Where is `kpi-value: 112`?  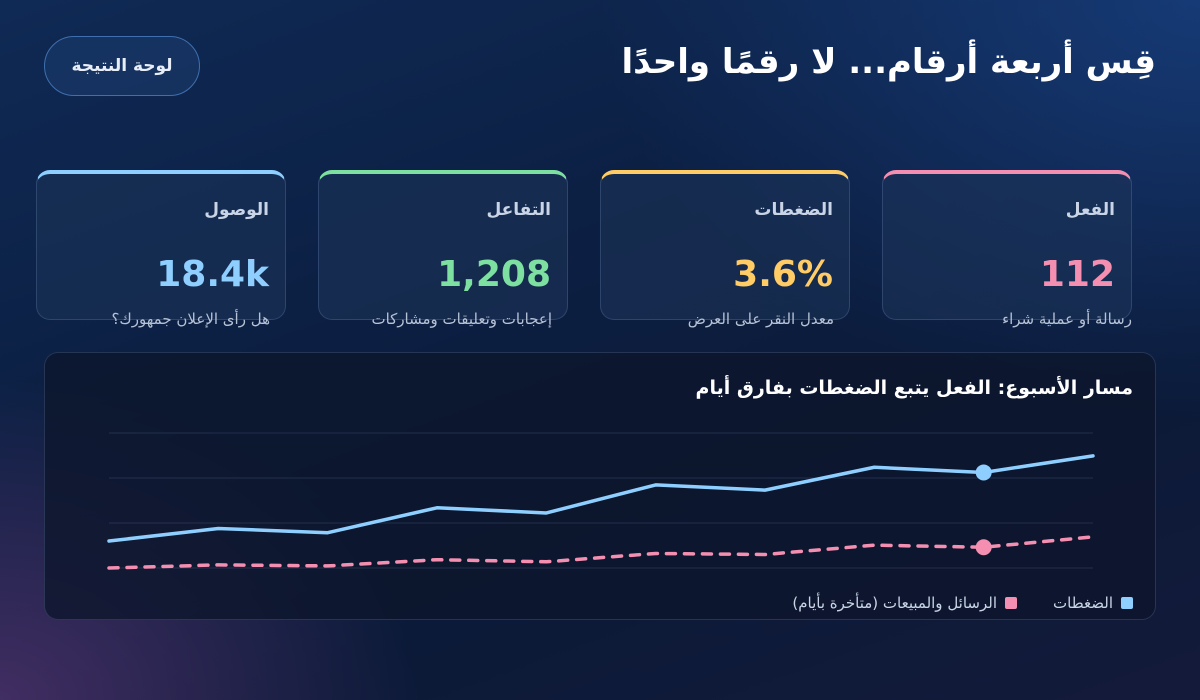
kpi-value: 112 is located at coordinates (1077, 274).